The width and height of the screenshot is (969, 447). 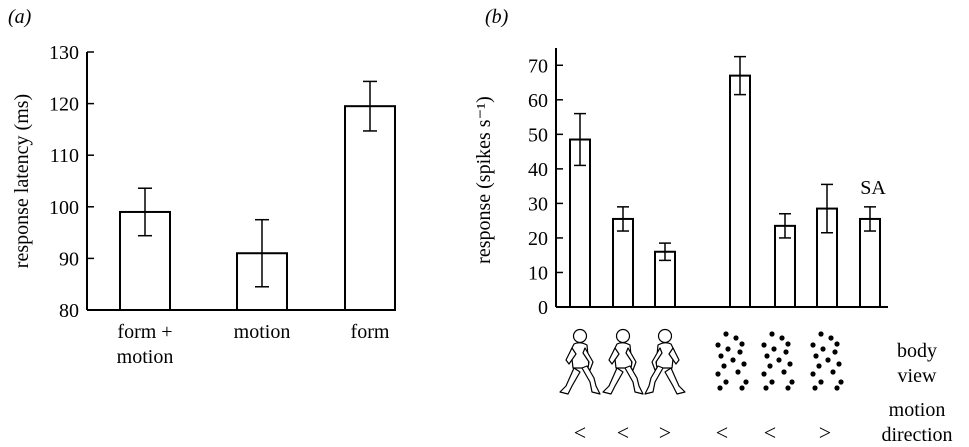 I want to click on panel-a-y-tick-label: 90, so click(x=69, y=259).